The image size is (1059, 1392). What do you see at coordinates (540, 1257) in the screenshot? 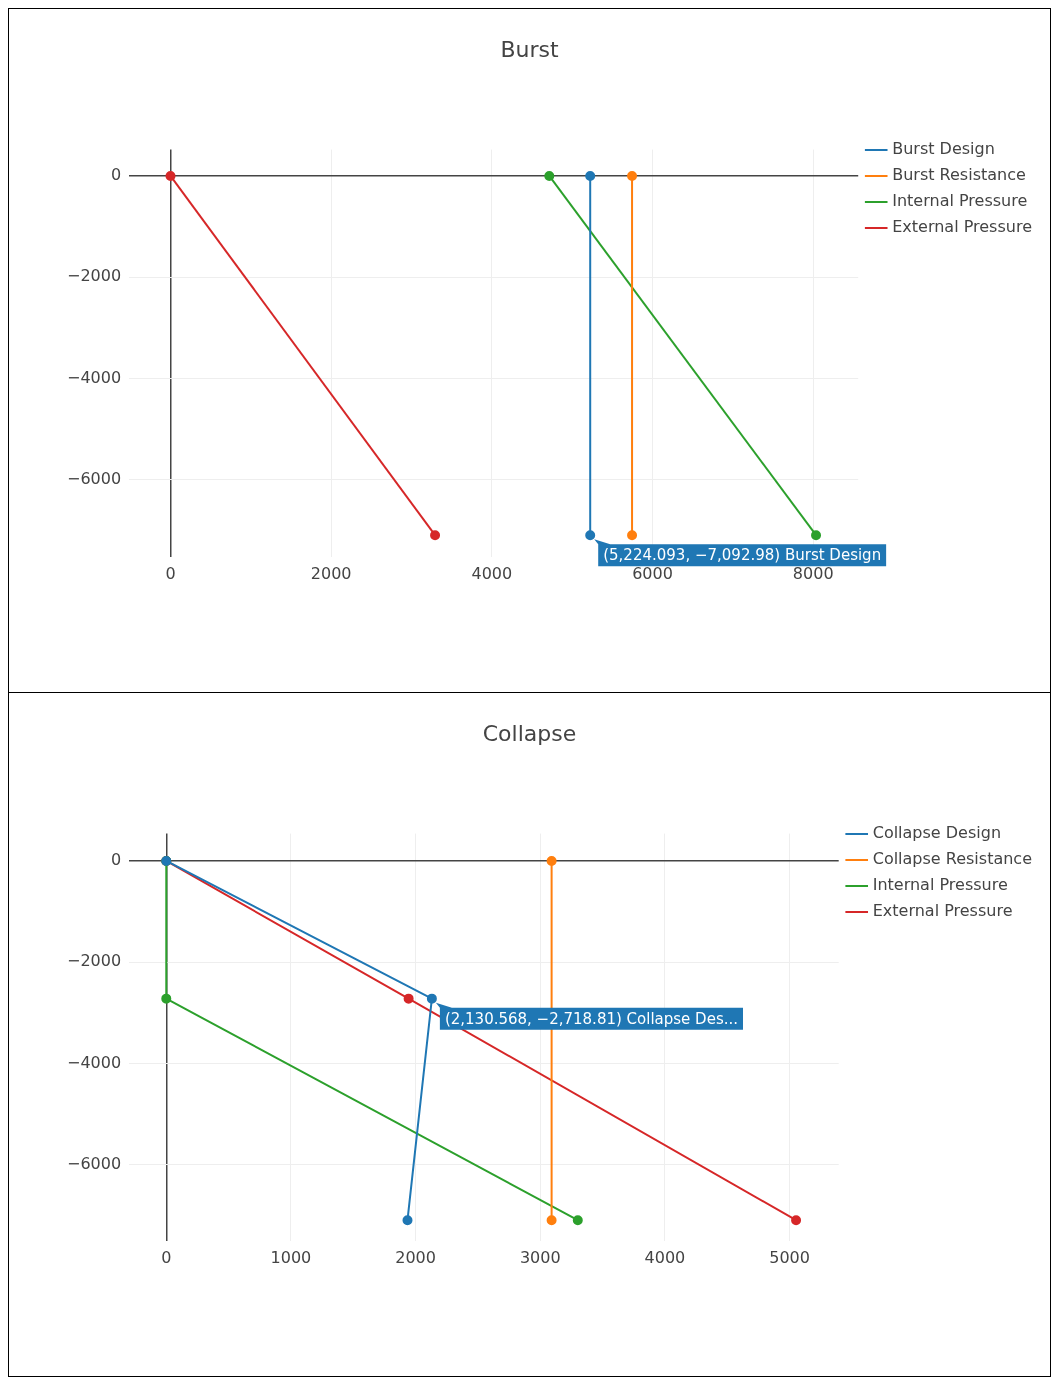
I see `x-tick-label: 3000` at bounding box center [540, 1257].